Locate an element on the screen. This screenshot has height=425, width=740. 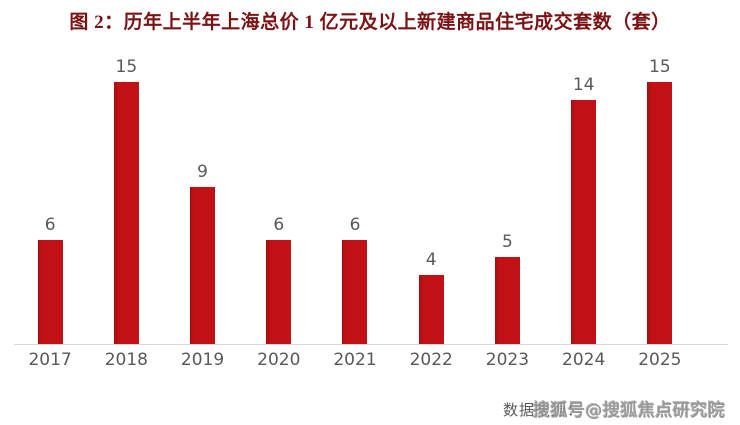
bar-group-2019: 9 is located at coordinates (202, 254).